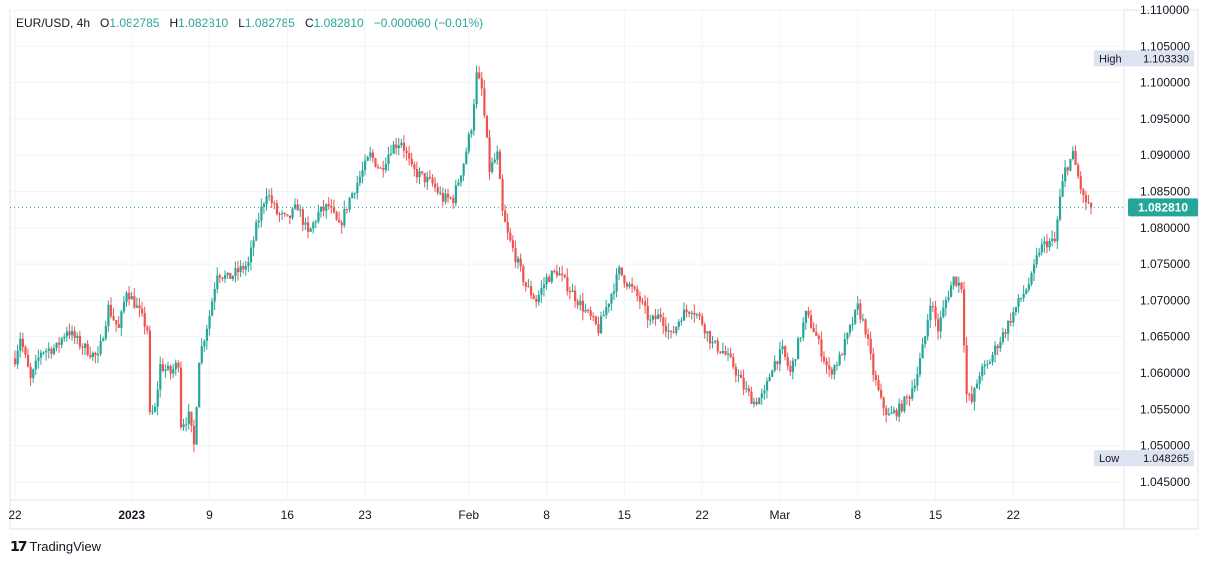 The image size is (1209, 564). Describe the element at coordinates (1165, 155) in the screenshot. I see `y-tick-label: 1.090000` at that location.